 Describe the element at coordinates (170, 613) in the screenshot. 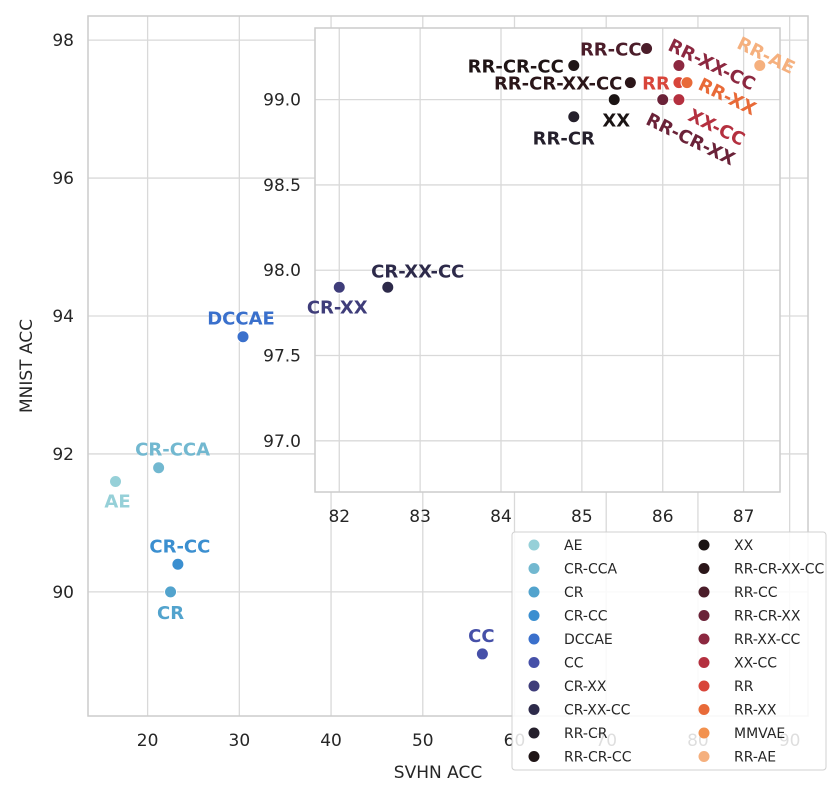

I see `label-cr: CR` at that location.